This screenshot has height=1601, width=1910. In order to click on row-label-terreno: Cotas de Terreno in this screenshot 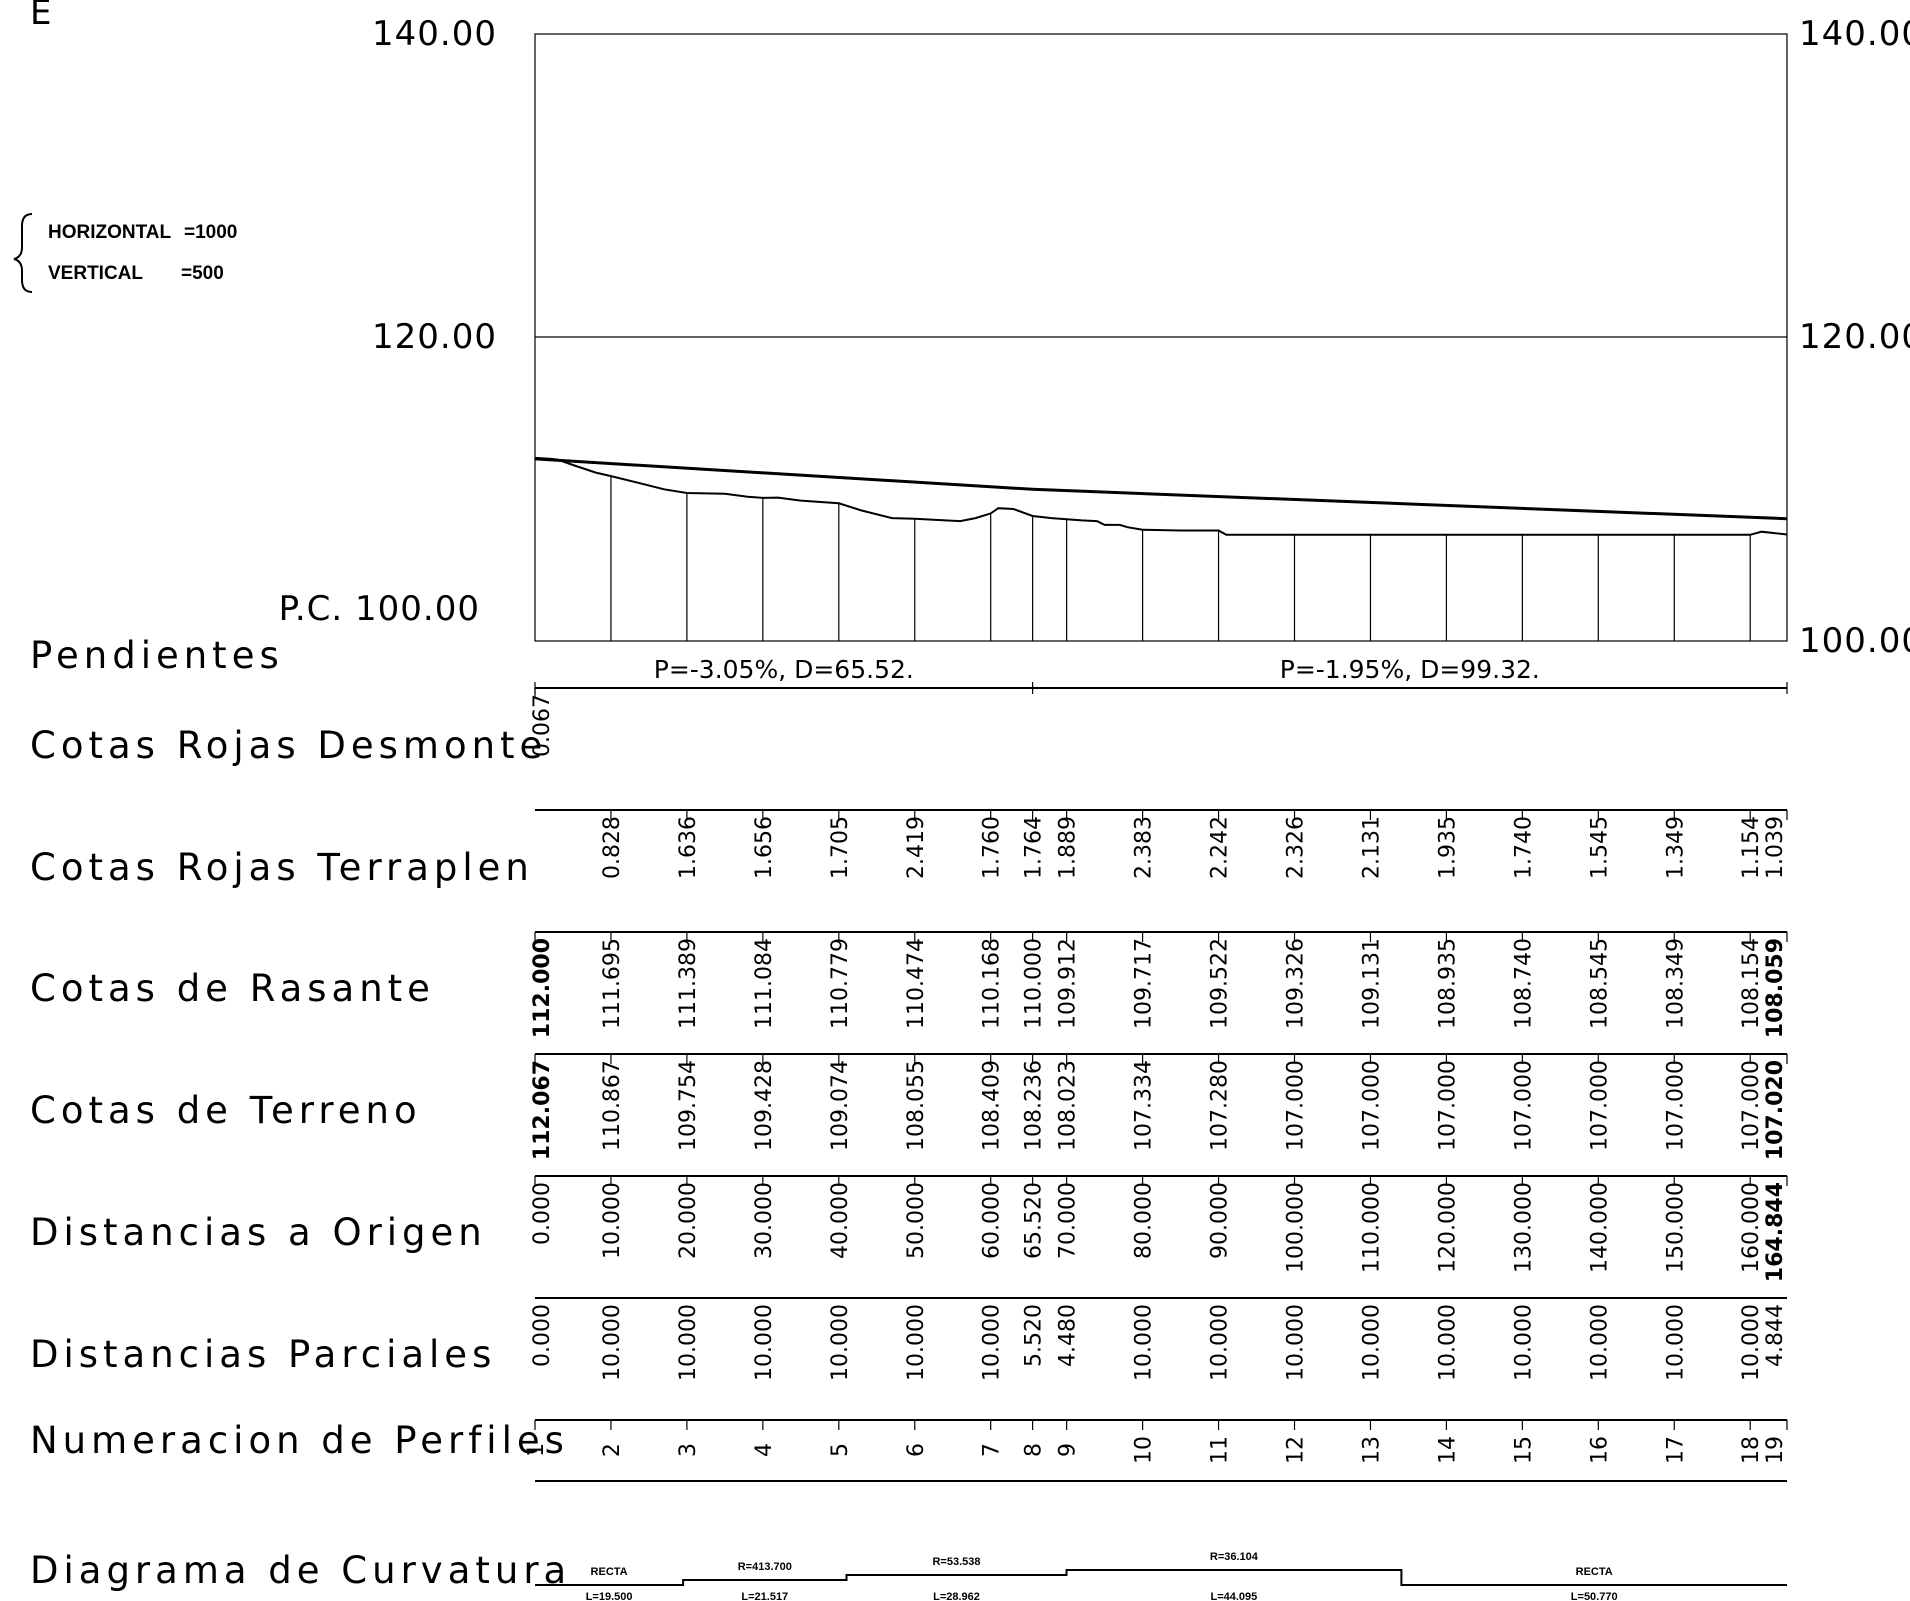, I will do `click(226, 1110)`.